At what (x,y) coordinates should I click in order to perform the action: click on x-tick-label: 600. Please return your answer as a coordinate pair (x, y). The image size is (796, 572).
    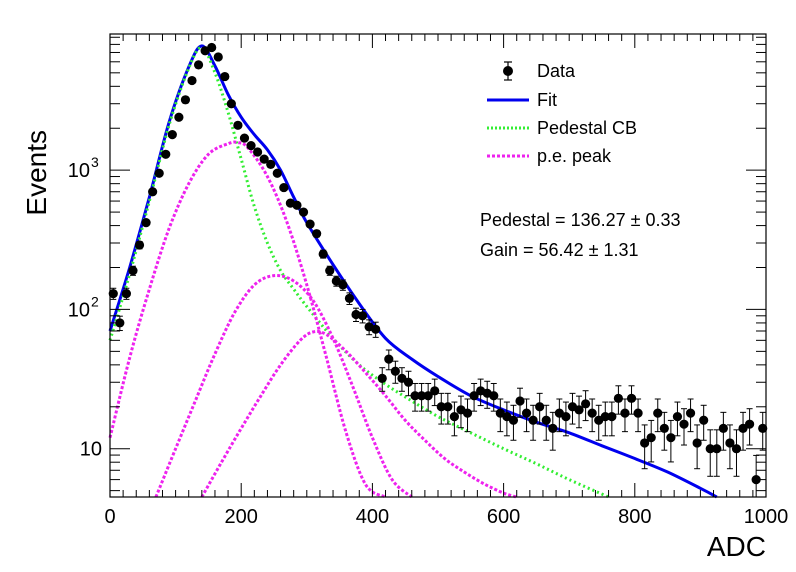
    Looking at the image, I should click on (503, 517).